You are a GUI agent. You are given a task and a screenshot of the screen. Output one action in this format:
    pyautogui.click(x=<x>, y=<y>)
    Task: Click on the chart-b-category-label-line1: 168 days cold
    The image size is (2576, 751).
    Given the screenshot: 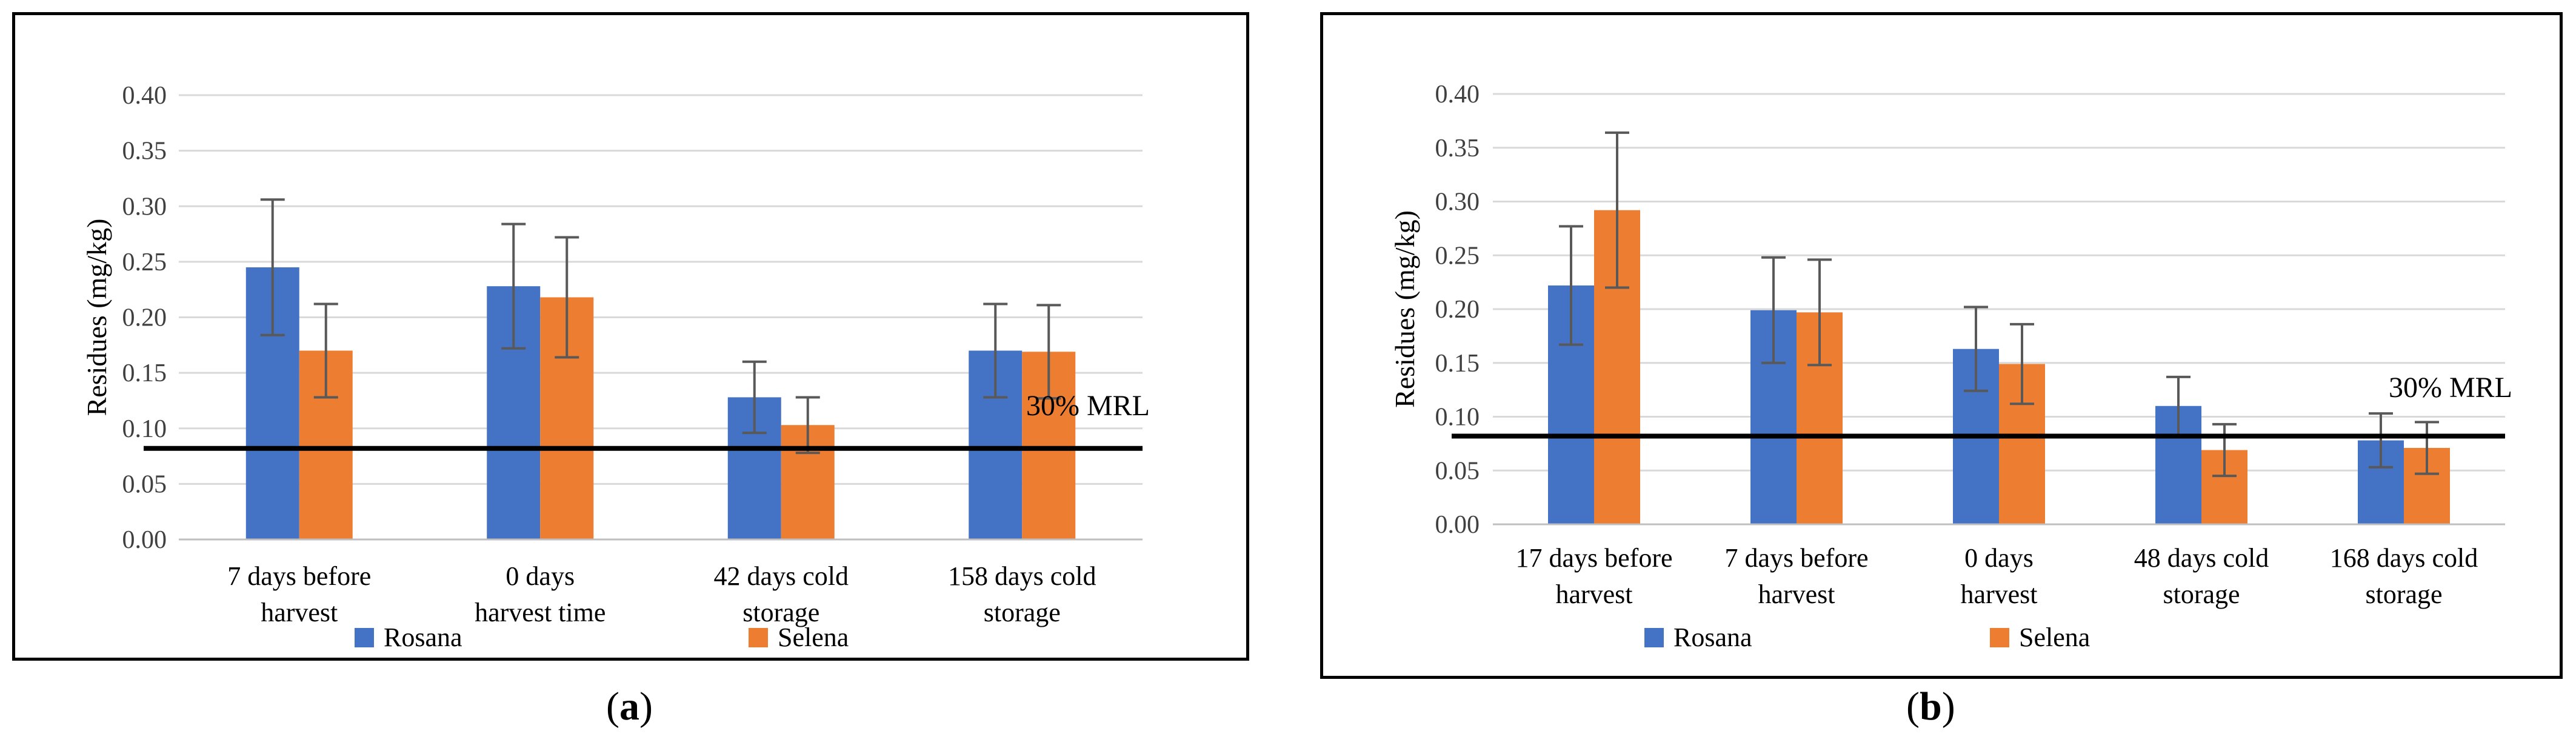 What is the action you would take?
    pyautogui.click(x=2404, y=558)
    